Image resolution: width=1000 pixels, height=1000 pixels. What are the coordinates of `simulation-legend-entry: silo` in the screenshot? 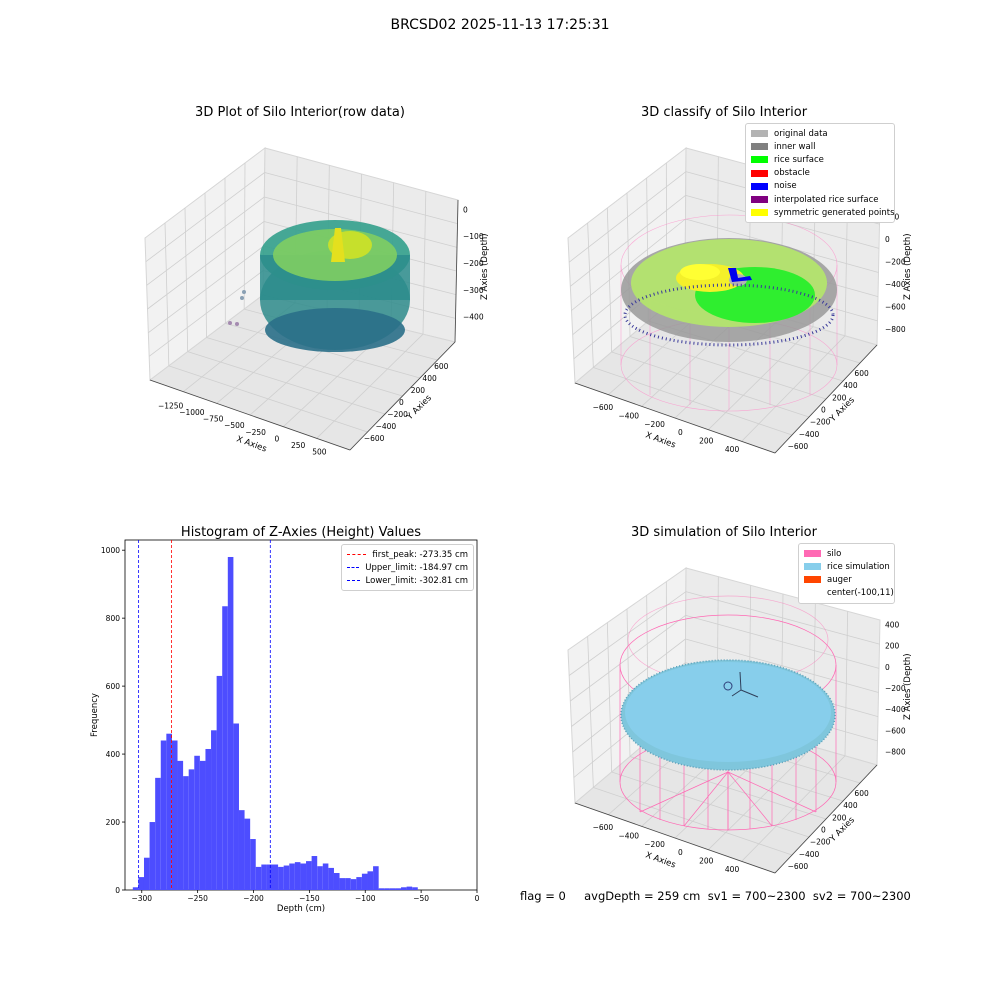 It's located at (846, 553).